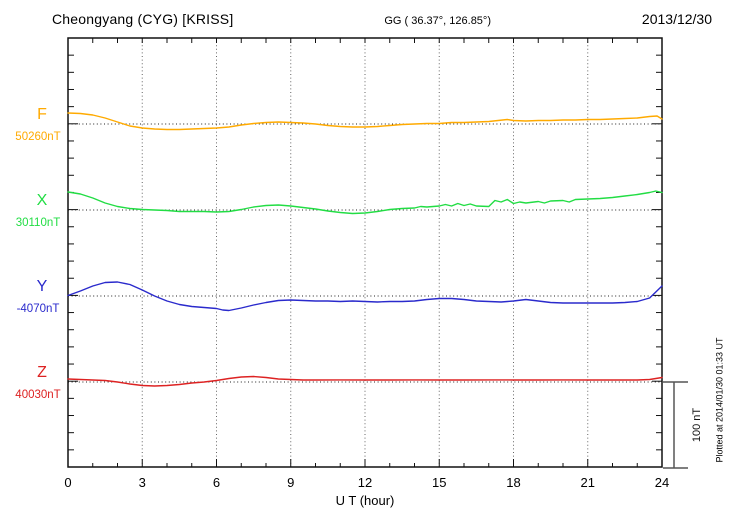 The image size is (730, 520). What do you see at coordinates (42, 372) in the screenshot?
I see `series-letter-Z: Z` at bounding box center [42, 372].